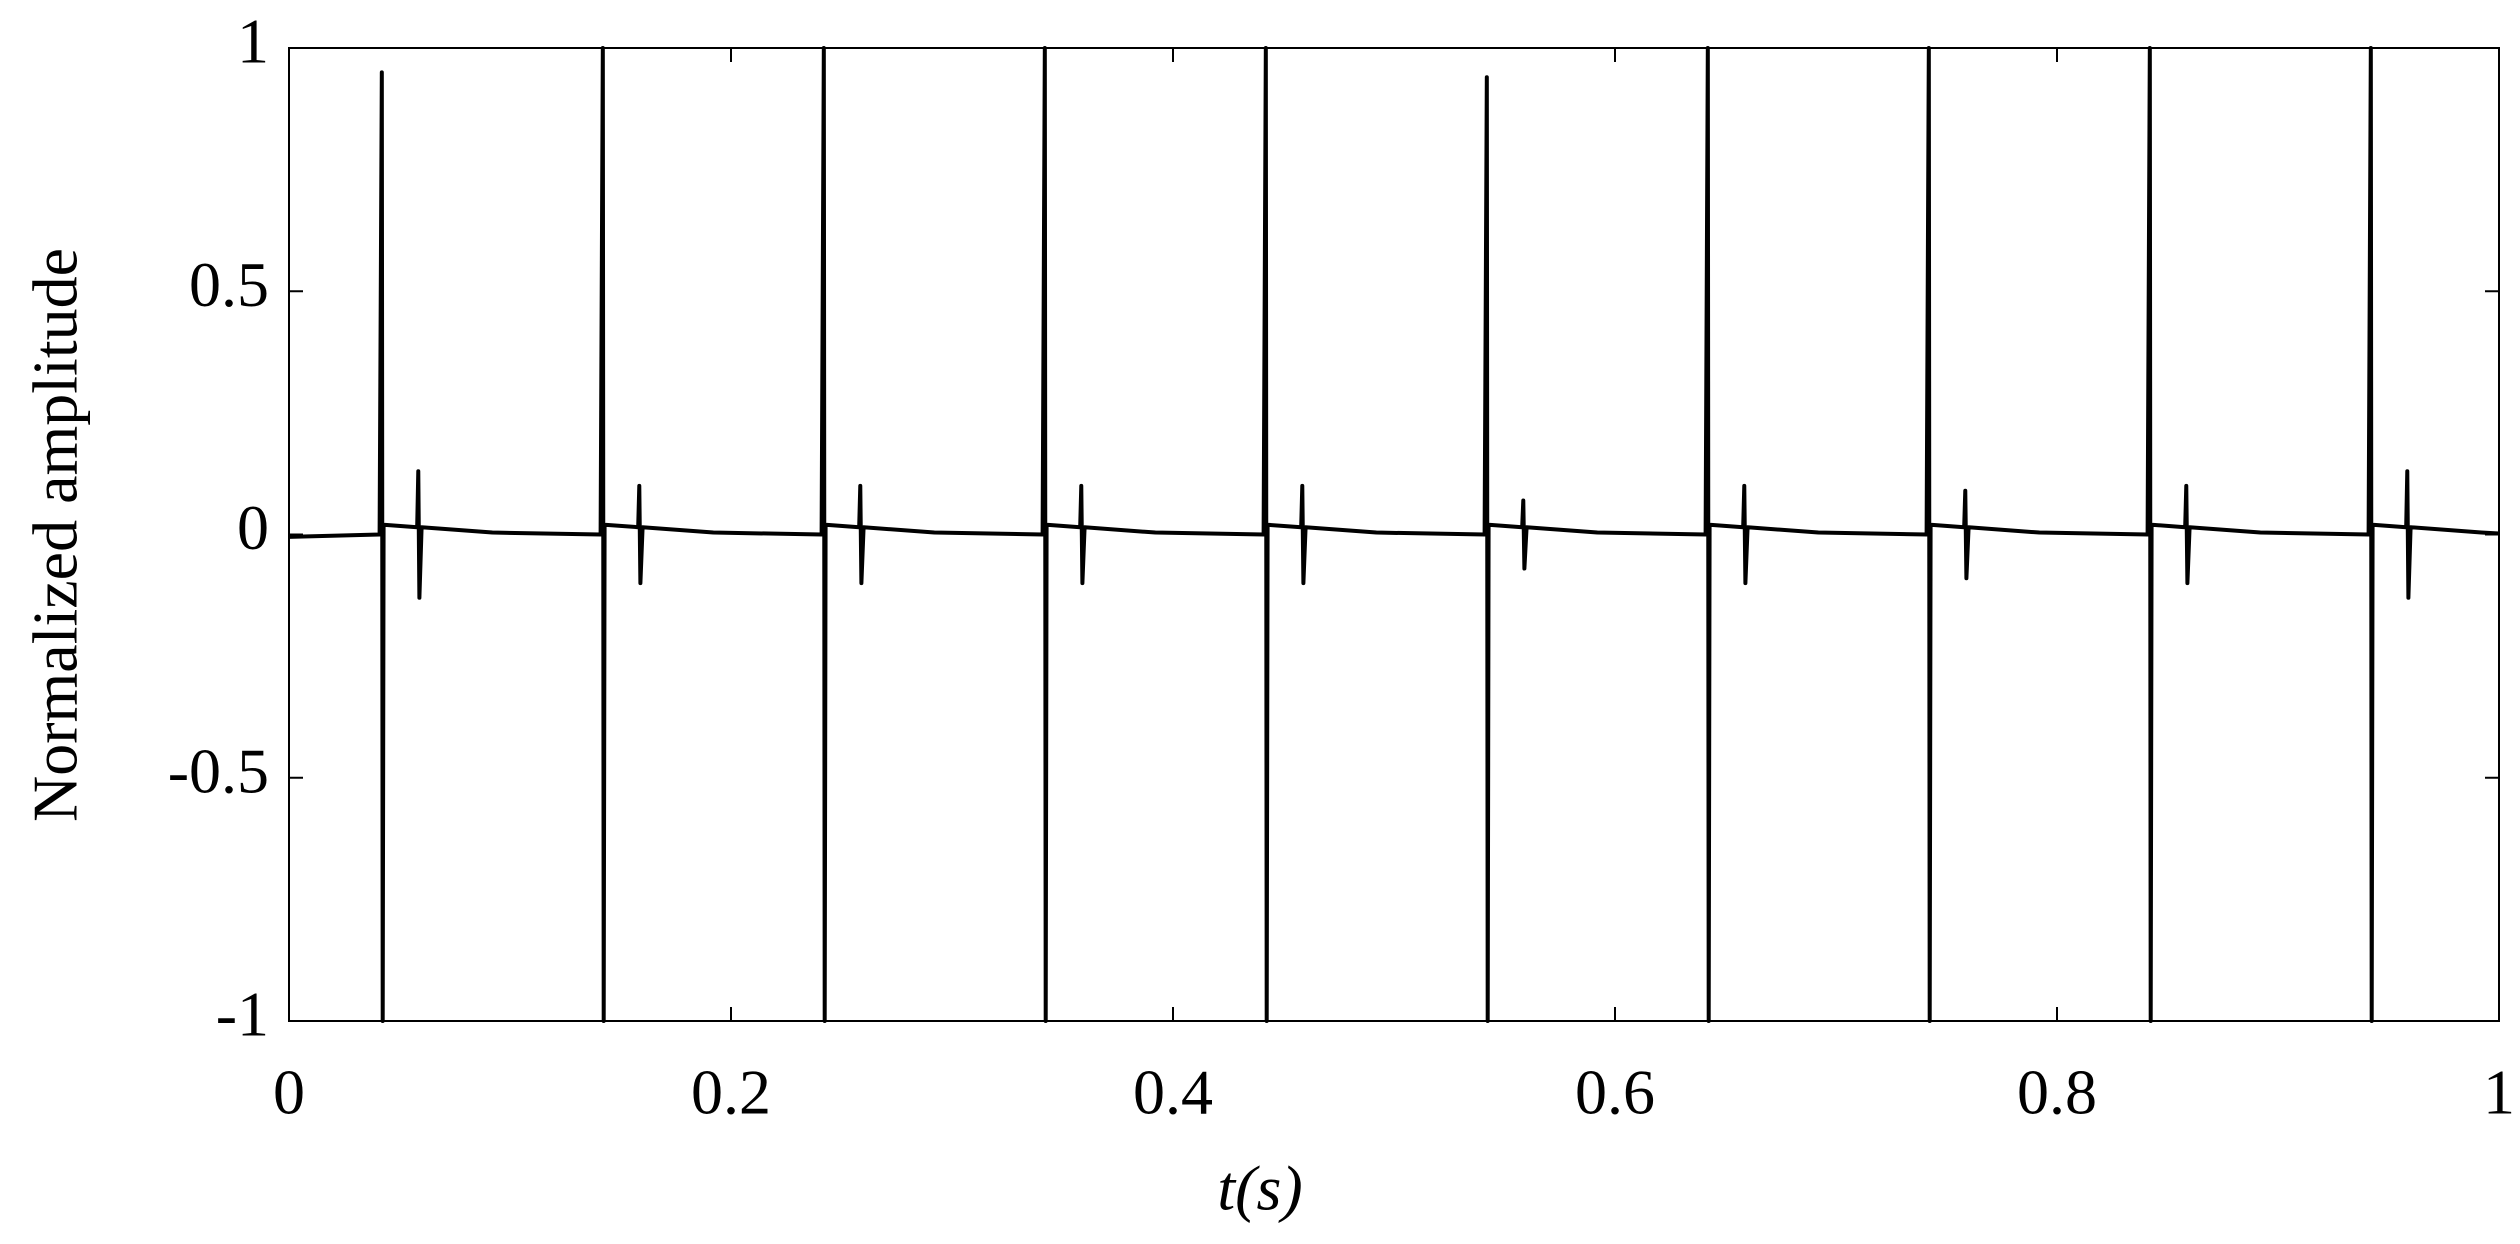  I want to click on x-tick-label: 0.8, so click(2057, 1092).